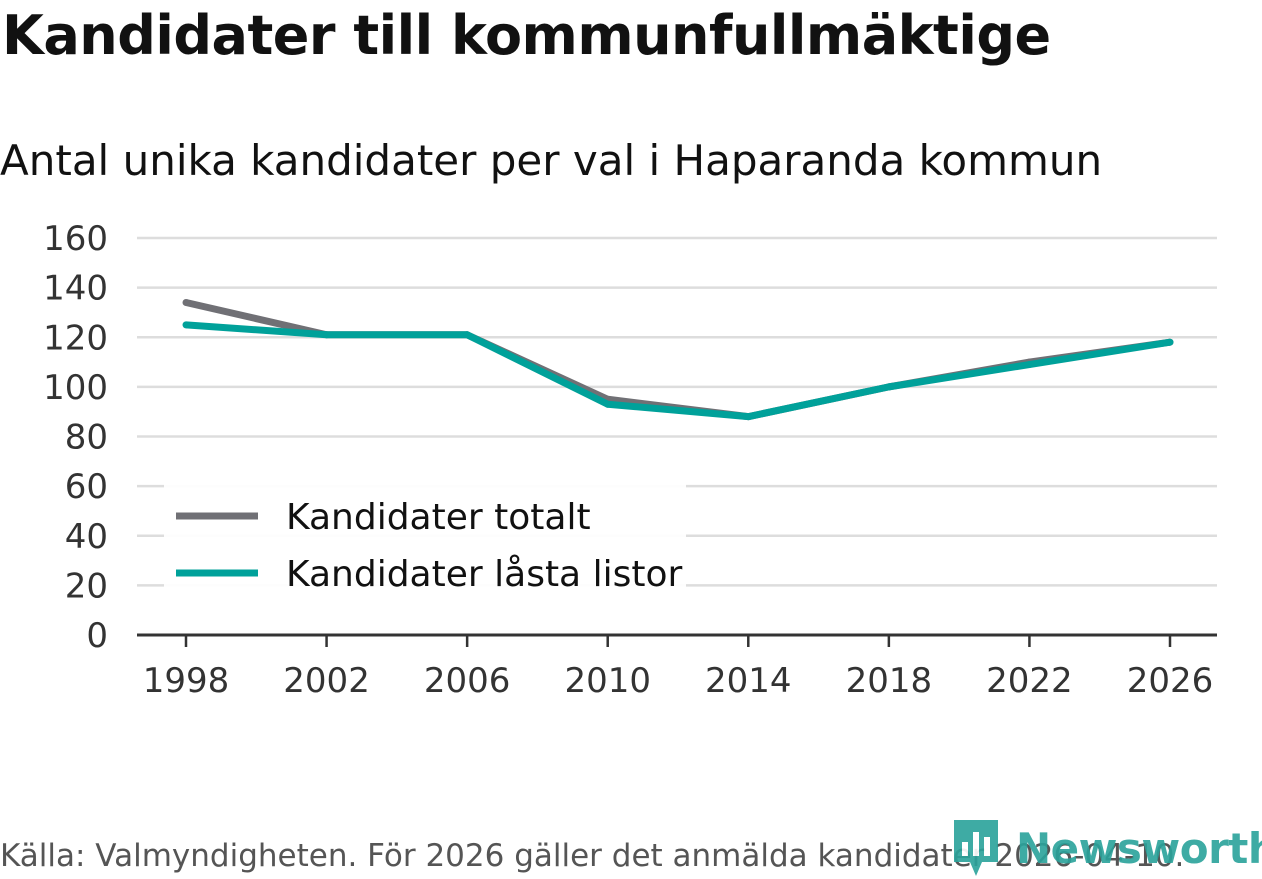 This screenshot has height=879, width=1262. What do you see at coordinates (678, 668) in the screenshot?
I see `x-axis-ticks: 1998 2002 2006 2010 2014 2018 2022 2026` at bounding box center [678, 668].